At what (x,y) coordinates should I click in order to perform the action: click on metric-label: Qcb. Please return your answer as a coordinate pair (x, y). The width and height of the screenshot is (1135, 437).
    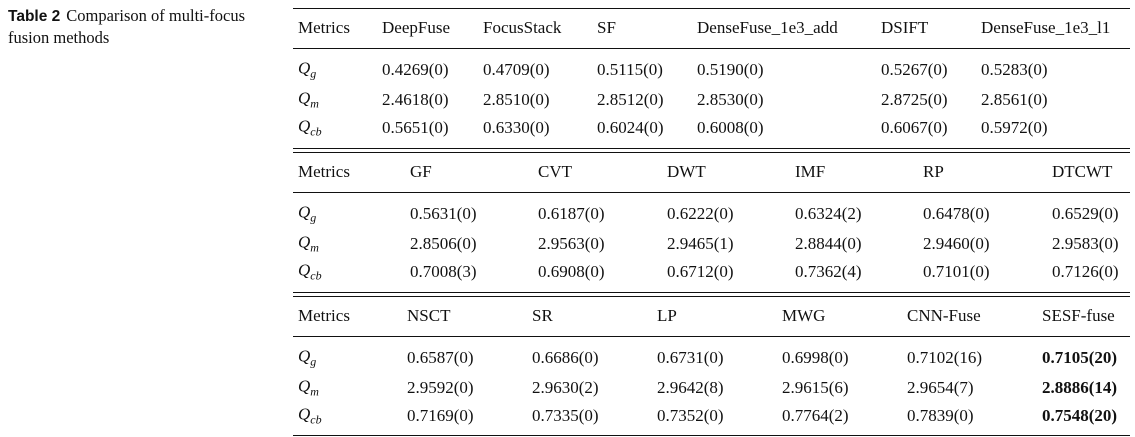
    Looking at the image, I should click on (310, 272).